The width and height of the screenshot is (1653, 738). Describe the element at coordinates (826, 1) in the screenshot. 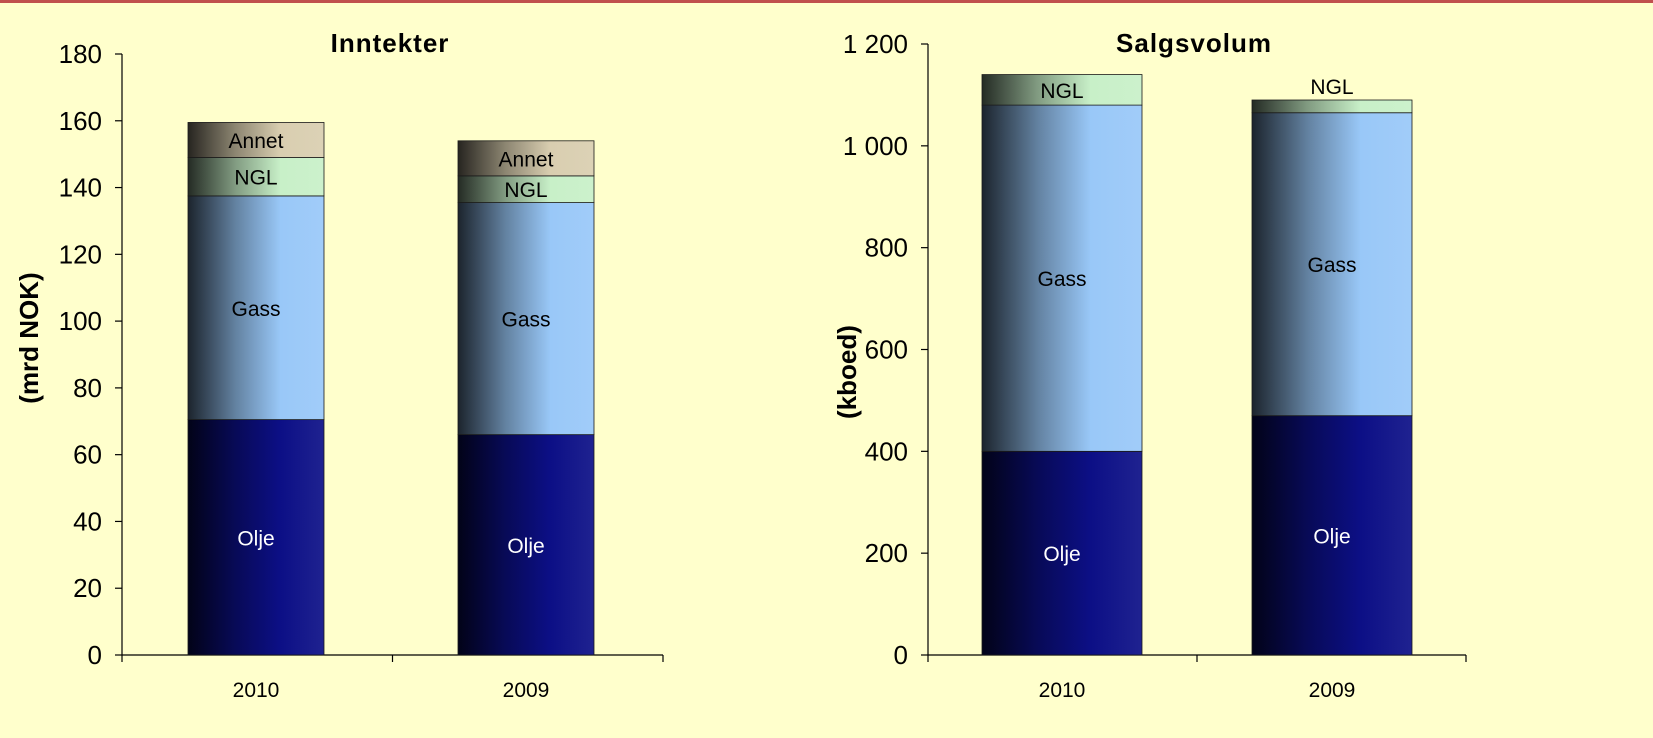

I see `top-rule` at that location.